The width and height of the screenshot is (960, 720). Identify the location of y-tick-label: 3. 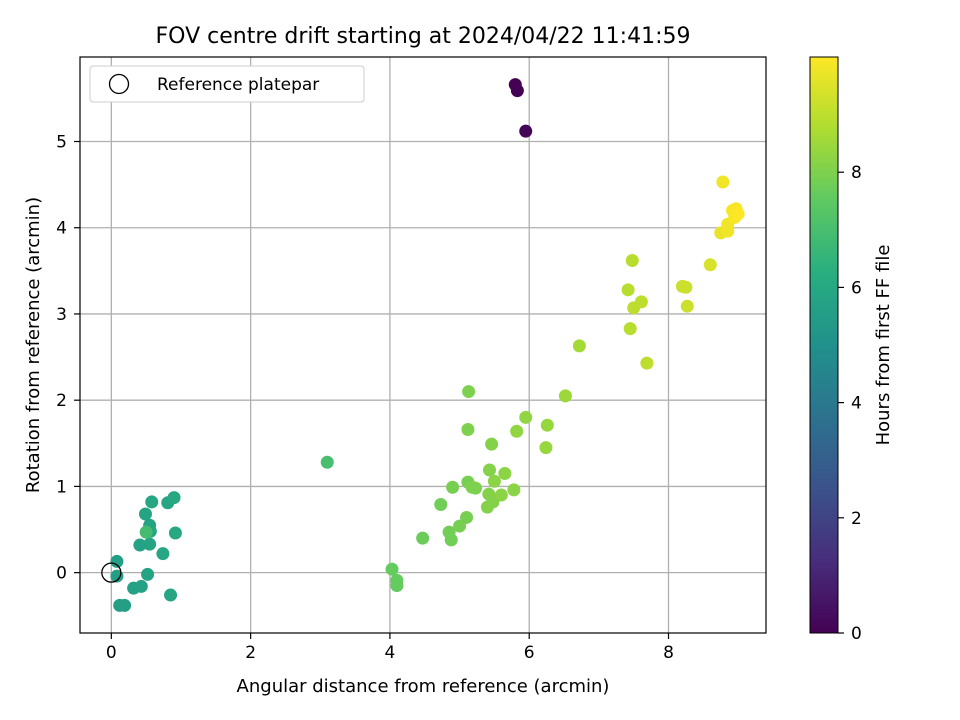
(61, 315).